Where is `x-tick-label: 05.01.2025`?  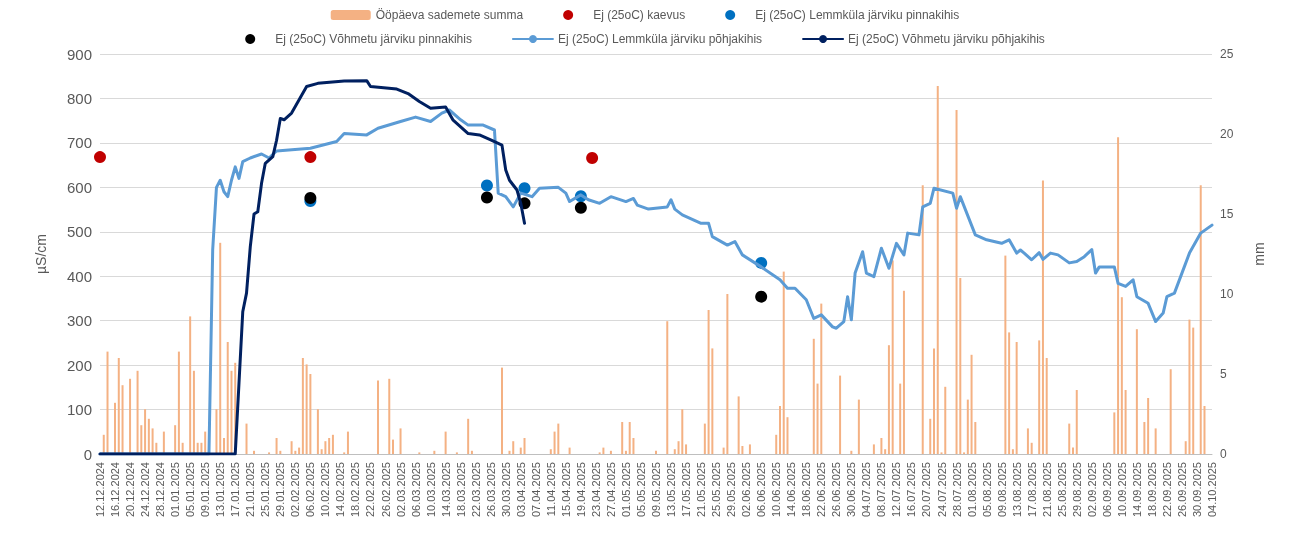
x-tick-label: 05.01.2025 is located at coordinates (190, 490).